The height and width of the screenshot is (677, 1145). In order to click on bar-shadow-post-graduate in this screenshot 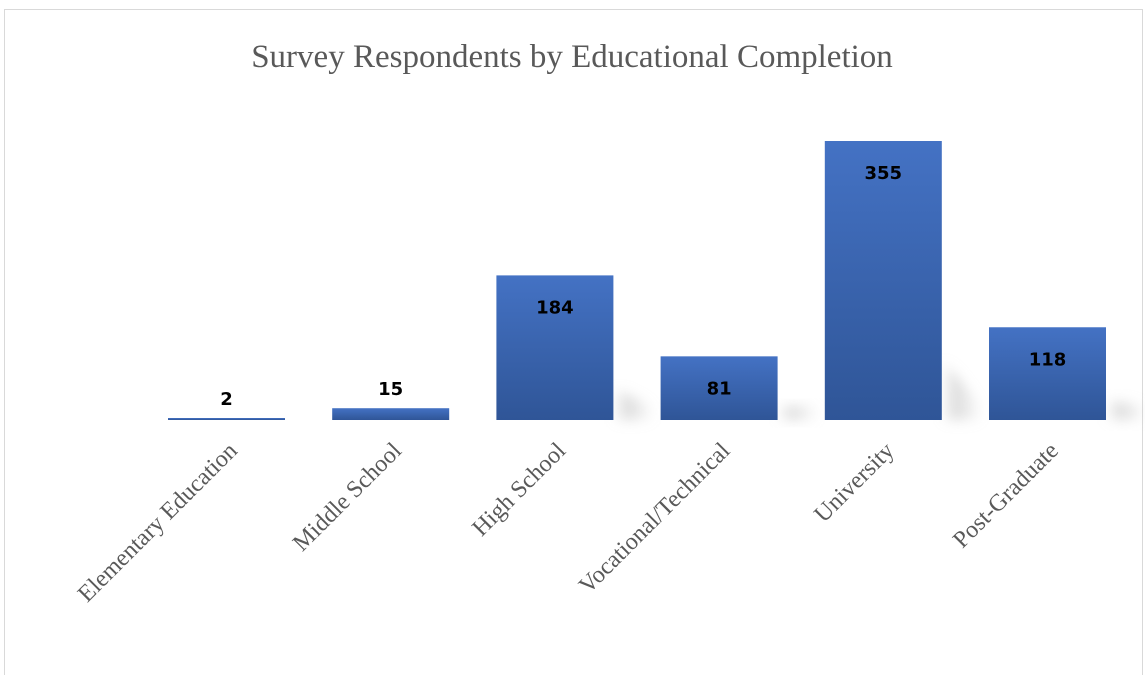, I will do `click(1125, 409)`.